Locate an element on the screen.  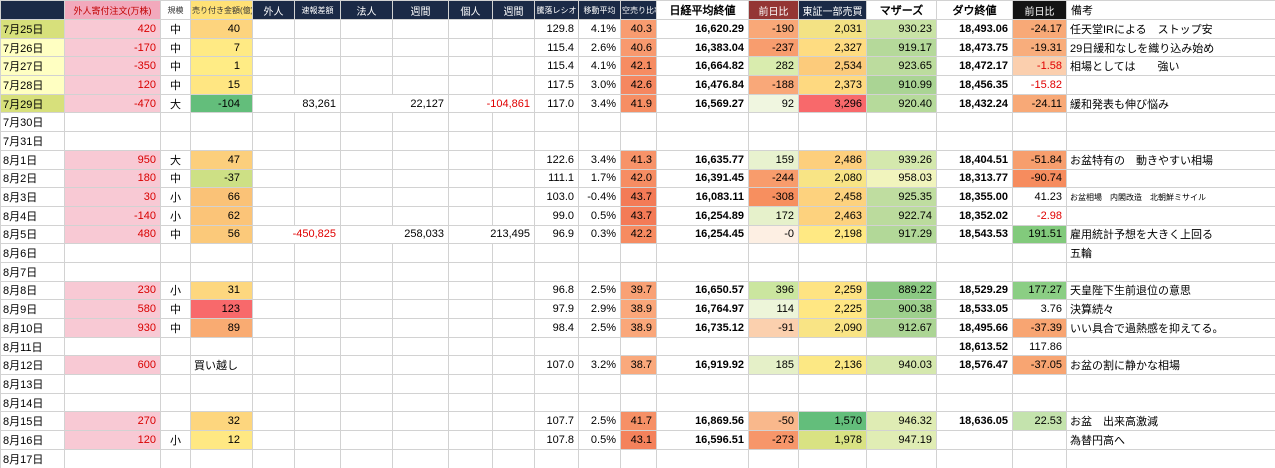
header-weekly-1: 週間 is located at coordinates (420, 10).